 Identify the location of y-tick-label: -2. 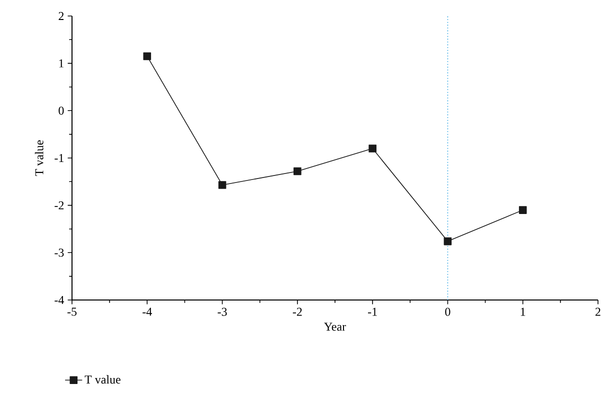
(59, 205).